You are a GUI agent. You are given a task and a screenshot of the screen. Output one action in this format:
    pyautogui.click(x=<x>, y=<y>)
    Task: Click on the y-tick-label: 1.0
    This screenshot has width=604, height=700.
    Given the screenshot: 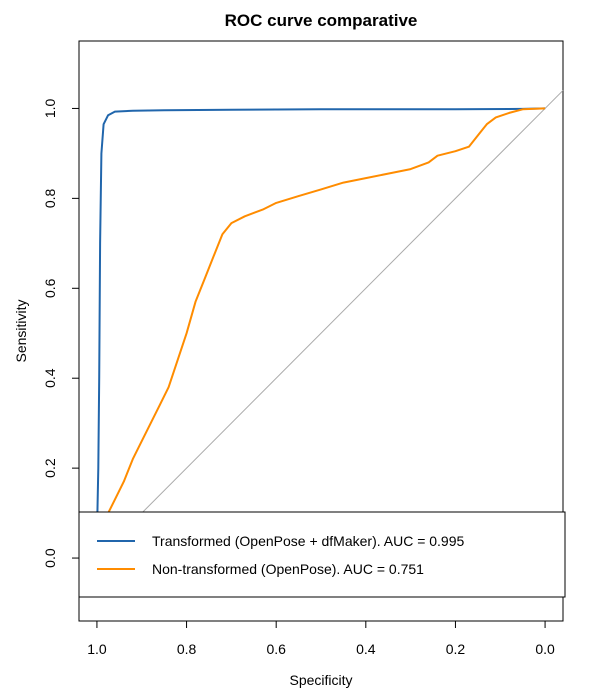 What is the action you would take?
    pyautogui.click(x=50, y=108)
    